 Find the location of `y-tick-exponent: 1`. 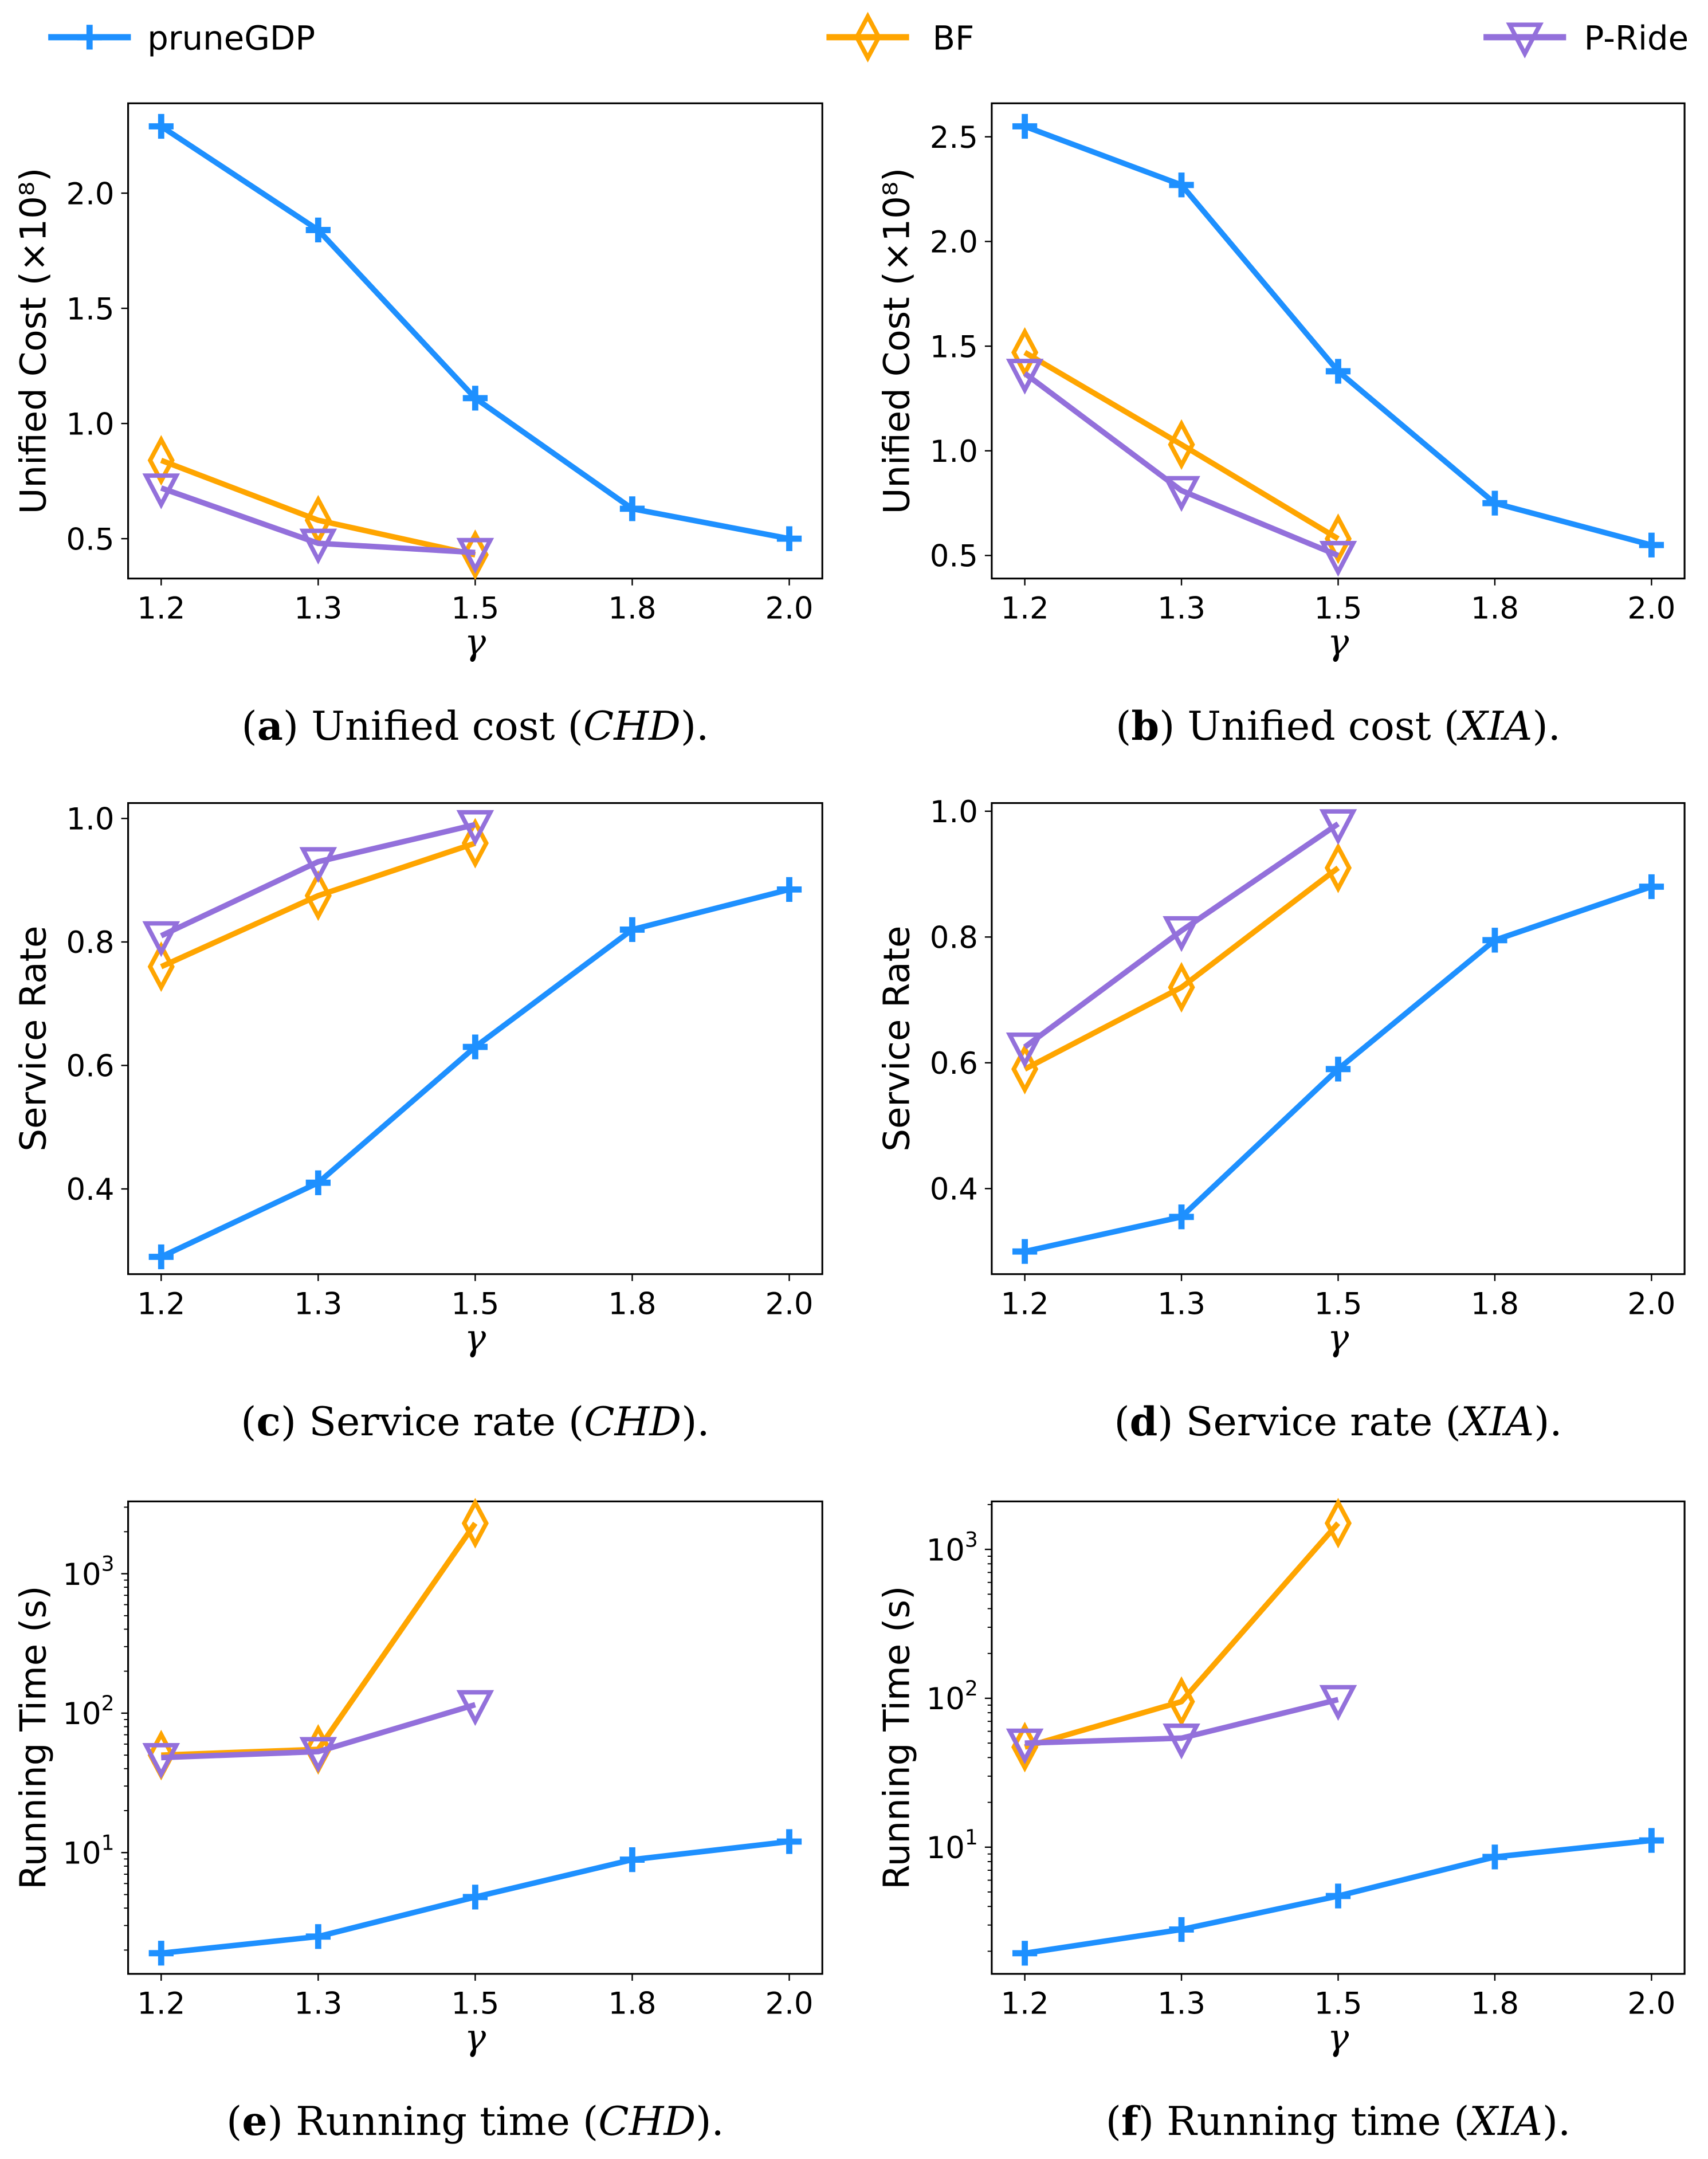

y-tick-exponent: 1 is located at coordinates (971, 1838).